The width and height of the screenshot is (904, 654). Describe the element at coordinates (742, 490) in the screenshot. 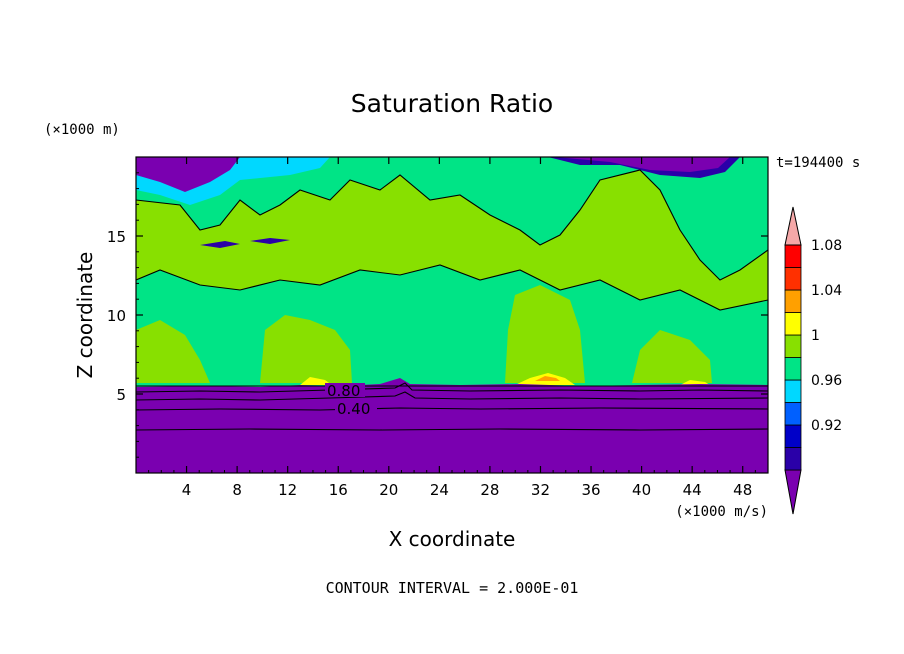

I see `x-tick-label: 48` at that location.